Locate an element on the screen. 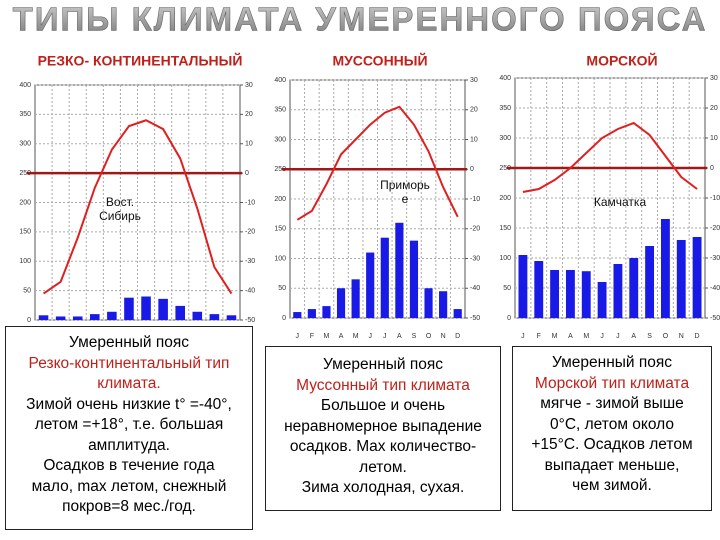  y-tick-label: 350 is located at coordinates (505, 108).